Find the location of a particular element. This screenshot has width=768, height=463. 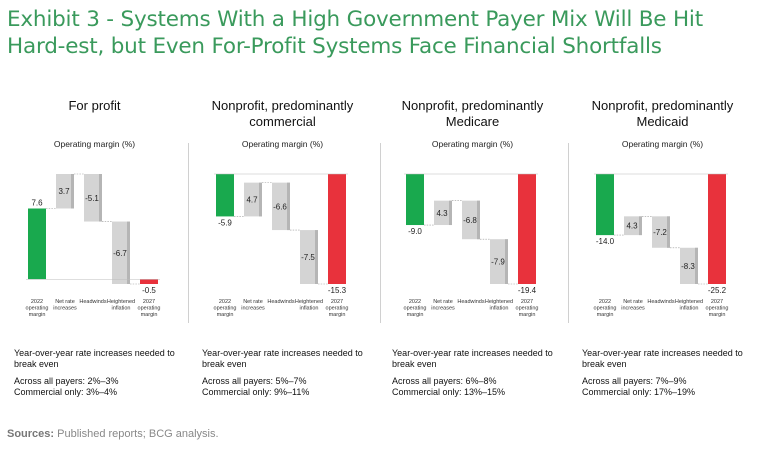

panel-title: Nonprofit, predominantly Medicaid is located at coordinates (662, 113).